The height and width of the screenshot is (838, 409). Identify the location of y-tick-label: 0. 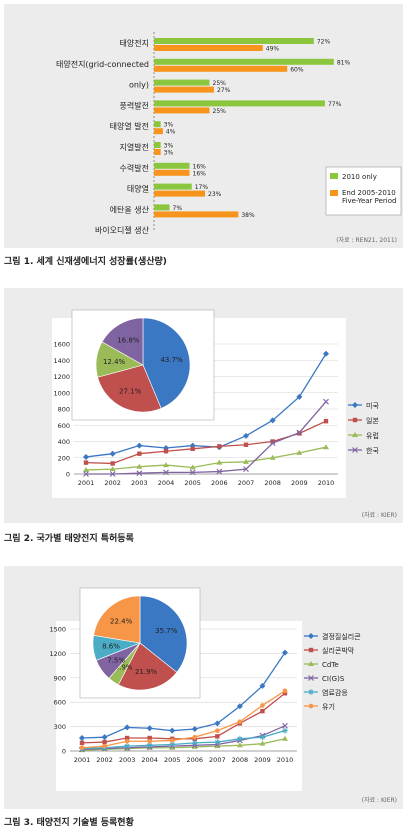
(64, 752).